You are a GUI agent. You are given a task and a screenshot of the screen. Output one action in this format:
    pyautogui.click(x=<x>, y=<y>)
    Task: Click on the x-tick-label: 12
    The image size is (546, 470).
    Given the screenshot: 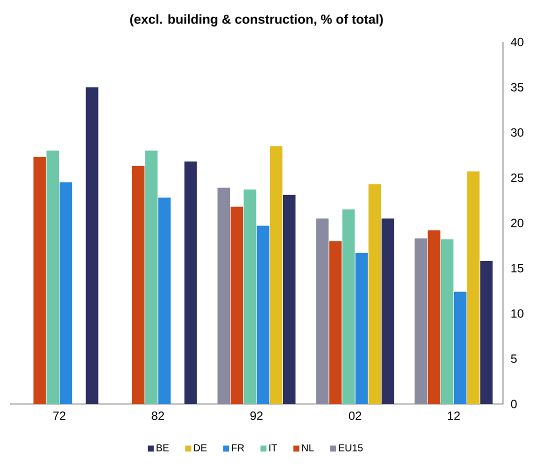 What is the action you would take?
    pyautogui.click(x=454, y=416)
    